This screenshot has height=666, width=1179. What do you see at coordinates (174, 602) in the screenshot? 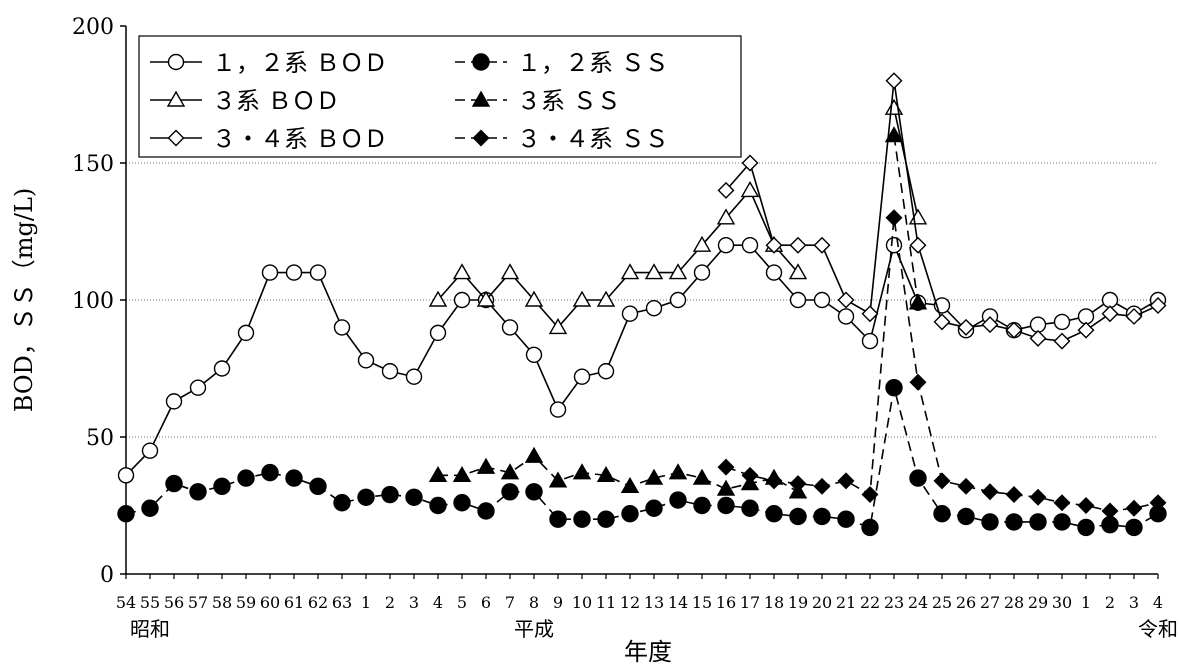
I see `x-tick-label: 56` at bounding box center [174, 602].